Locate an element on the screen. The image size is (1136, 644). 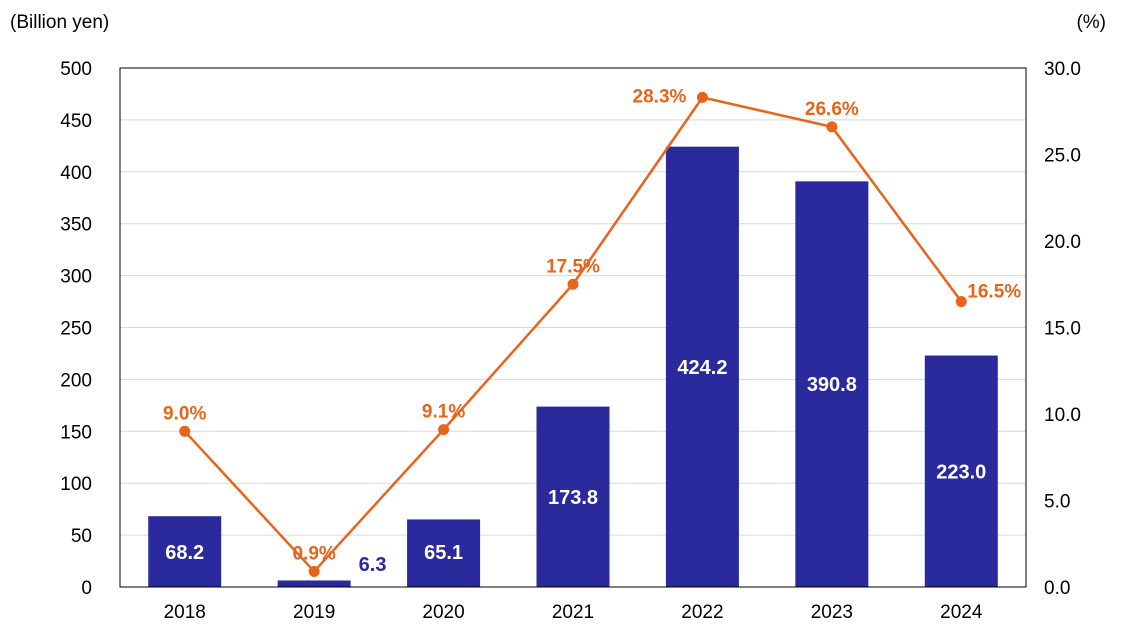
category-label: 2020 is located at coordinates (443, 612).